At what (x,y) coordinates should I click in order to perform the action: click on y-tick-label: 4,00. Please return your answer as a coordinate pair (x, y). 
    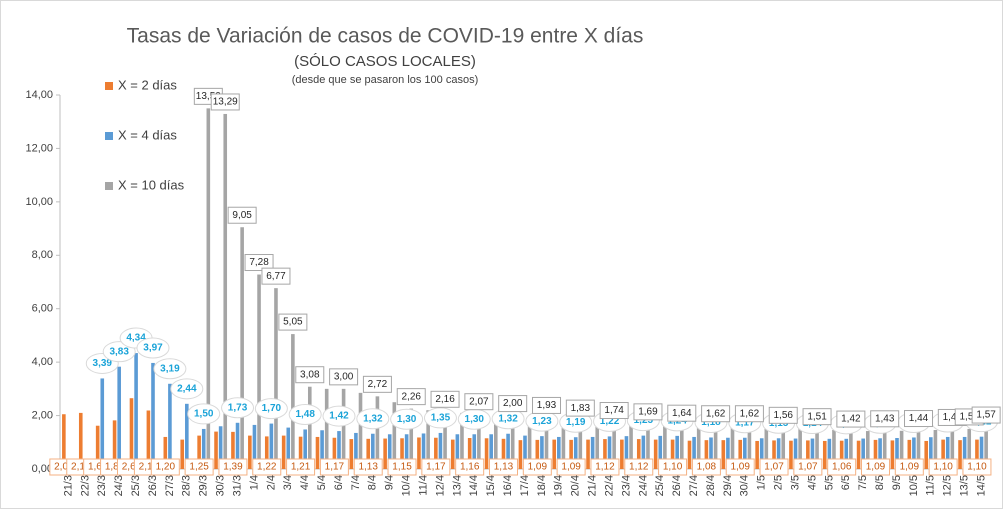
    Looking at the image, I should click on (42, 362).